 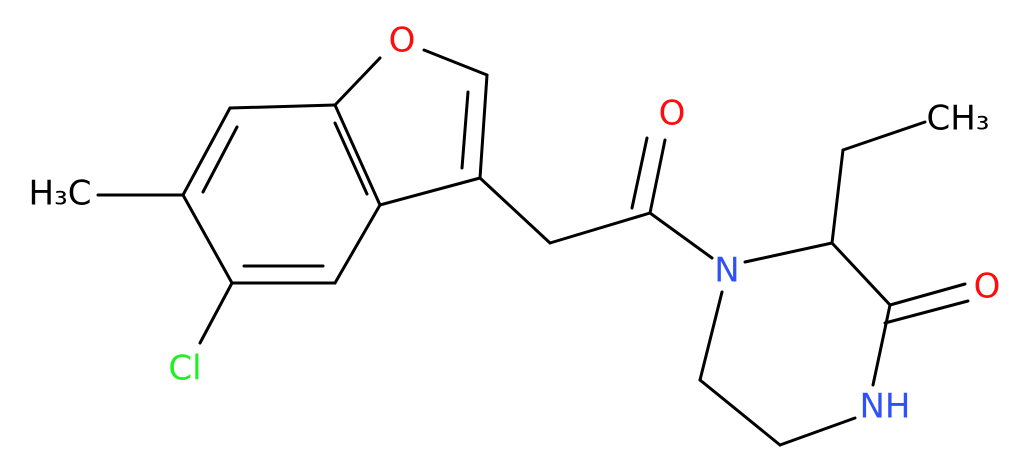 I want to click on atom-label: CH₃, so click(x=958, y=119).